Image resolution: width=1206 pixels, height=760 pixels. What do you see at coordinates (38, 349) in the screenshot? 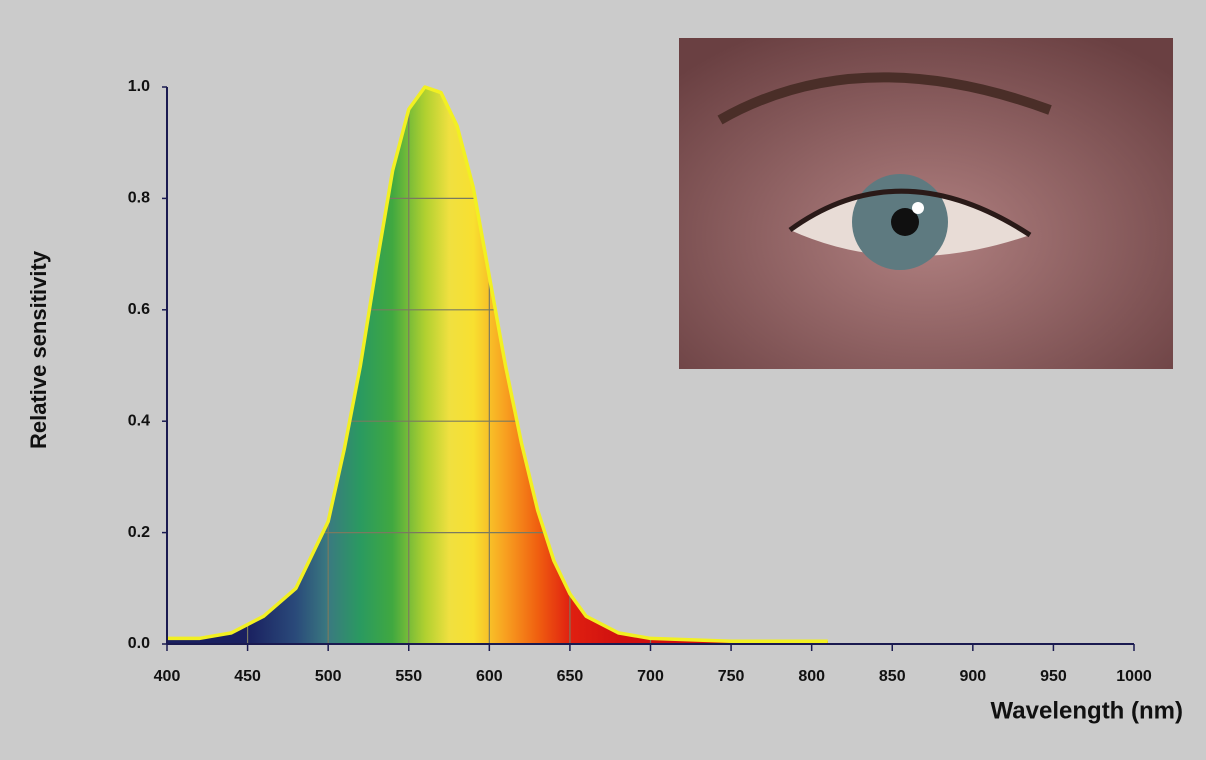
I see `y-axis-label: Relative sensitivity` at bounding box center [38, 349].